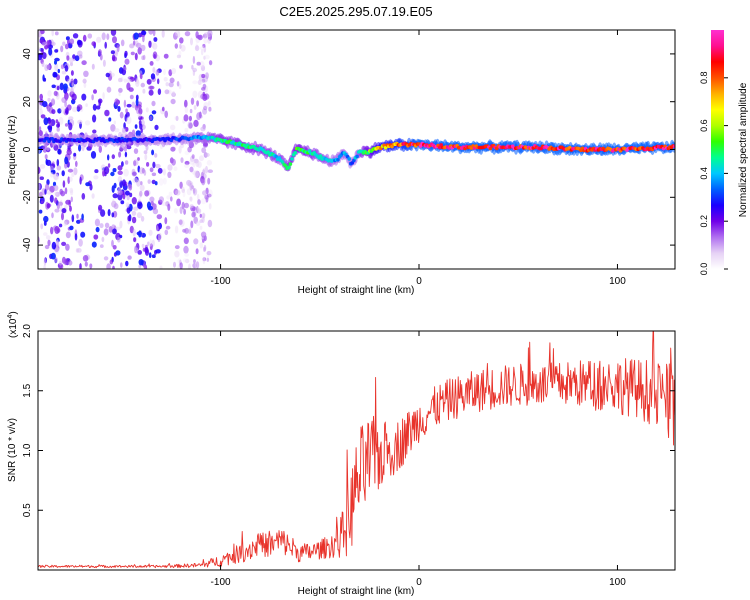 This screenshot has height=600, width=750. Describe the element at coordinates (356, 591) in the screenshot. I see `snr-x-axis-label: Height of straight line (km)` at that location.